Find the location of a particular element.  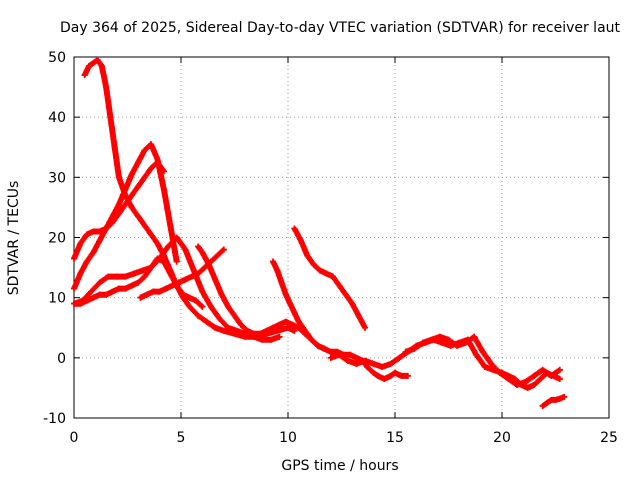

x-tick-label: 10 is located at coordinates (288, 438).